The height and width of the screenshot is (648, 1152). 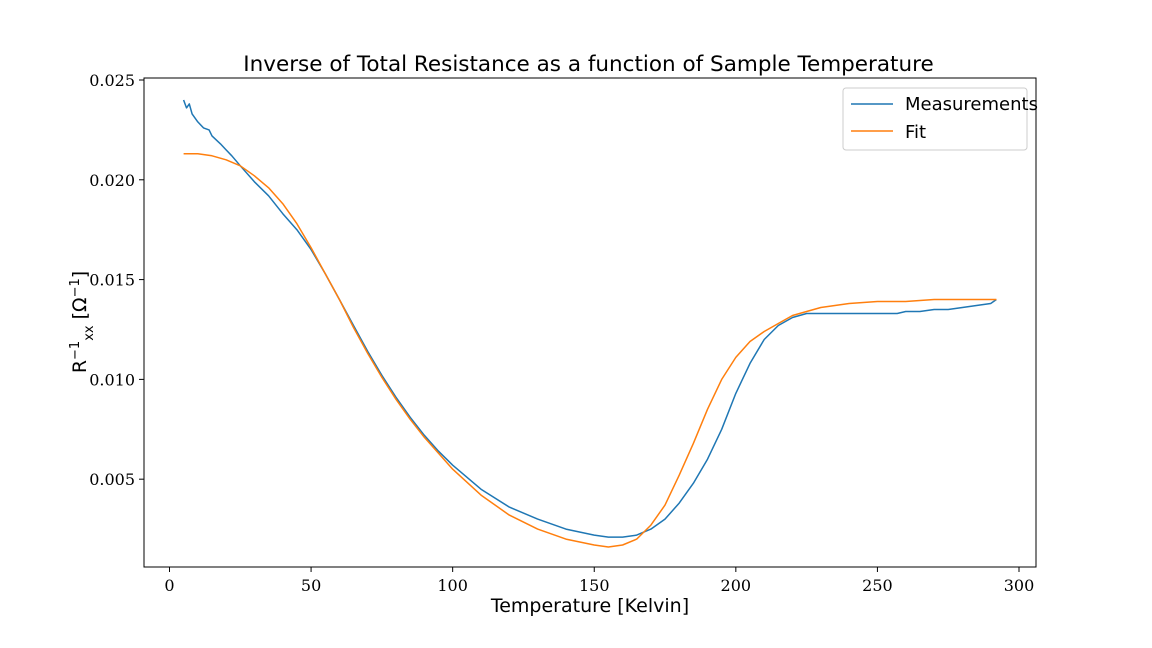 I want to click on x-tick-label: 300, so click(x=1019, y=585).